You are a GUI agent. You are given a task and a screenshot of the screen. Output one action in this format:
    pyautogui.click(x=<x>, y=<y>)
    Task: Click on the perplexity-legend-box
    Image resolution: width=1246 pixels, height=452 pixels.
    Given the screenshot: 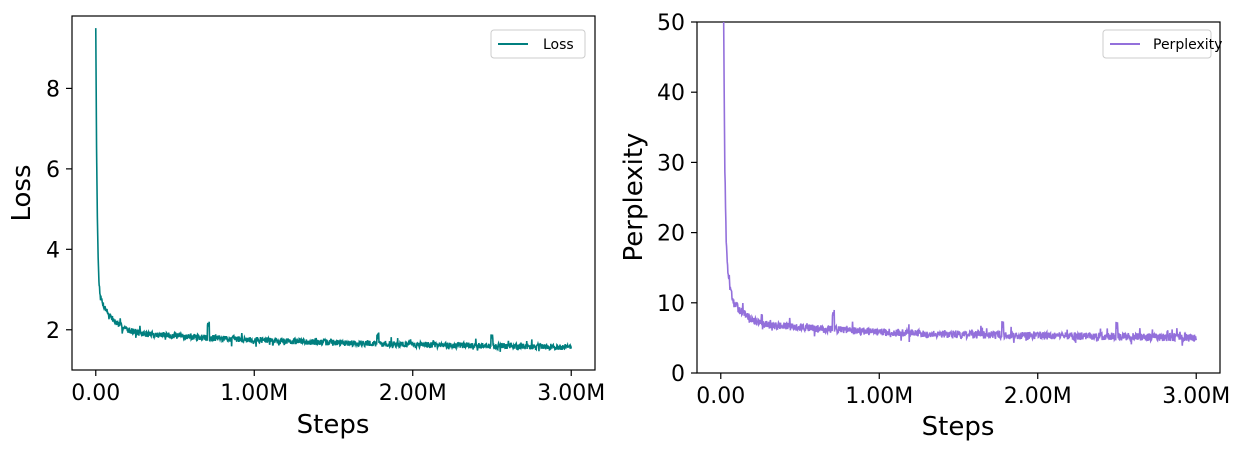 What is the action you would take?
    pyautogui.click(x=1157, y=44)
    